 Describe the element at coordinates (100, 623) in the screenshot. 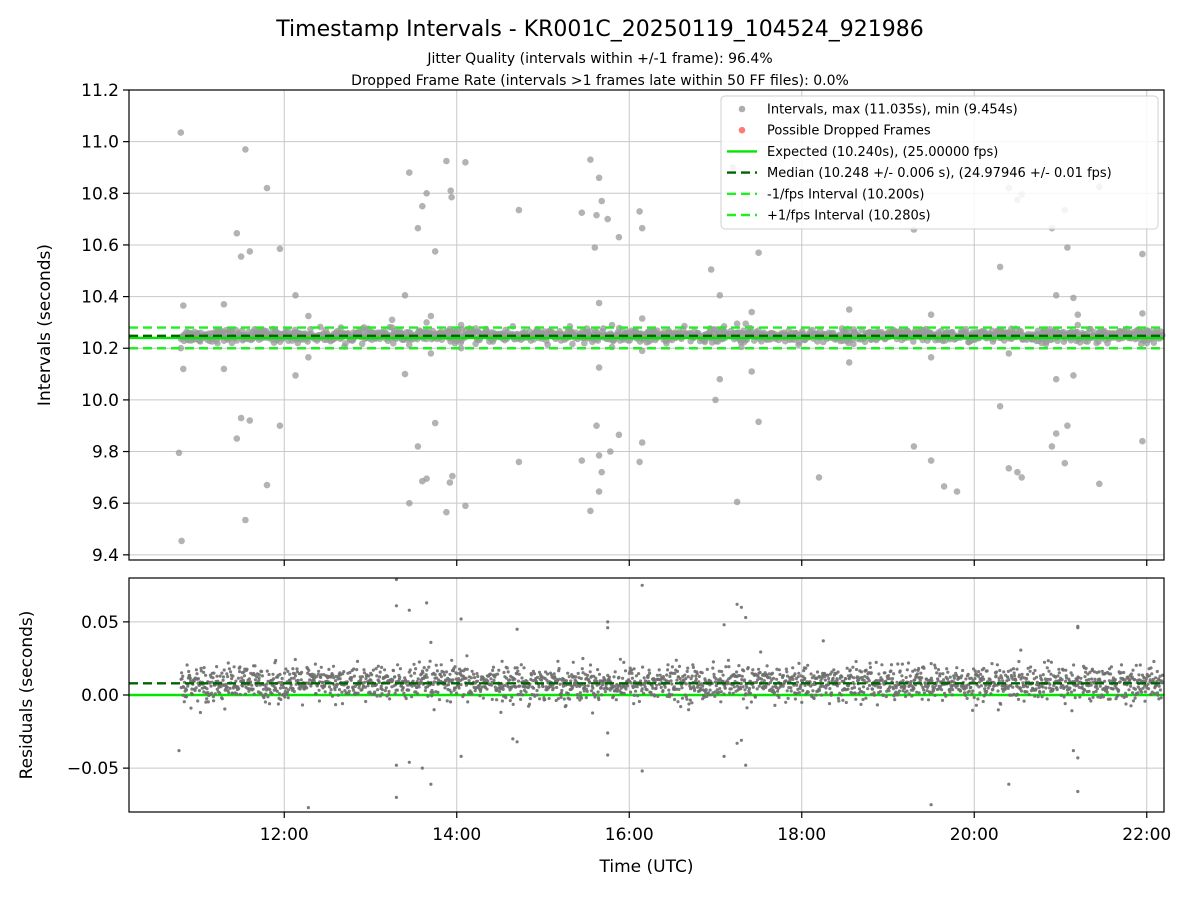

I see `y-tick-label: 0.05` at that location.